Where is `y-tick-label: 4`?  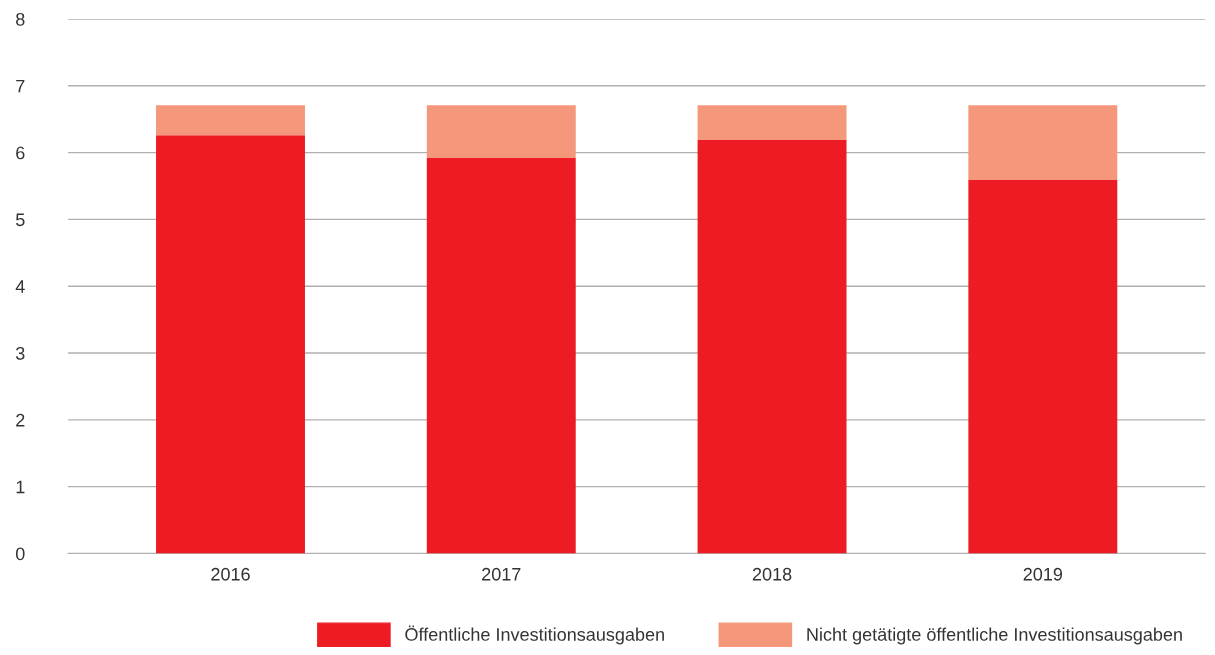 y-tick-label: 4 is located at coordinates (20, 286).